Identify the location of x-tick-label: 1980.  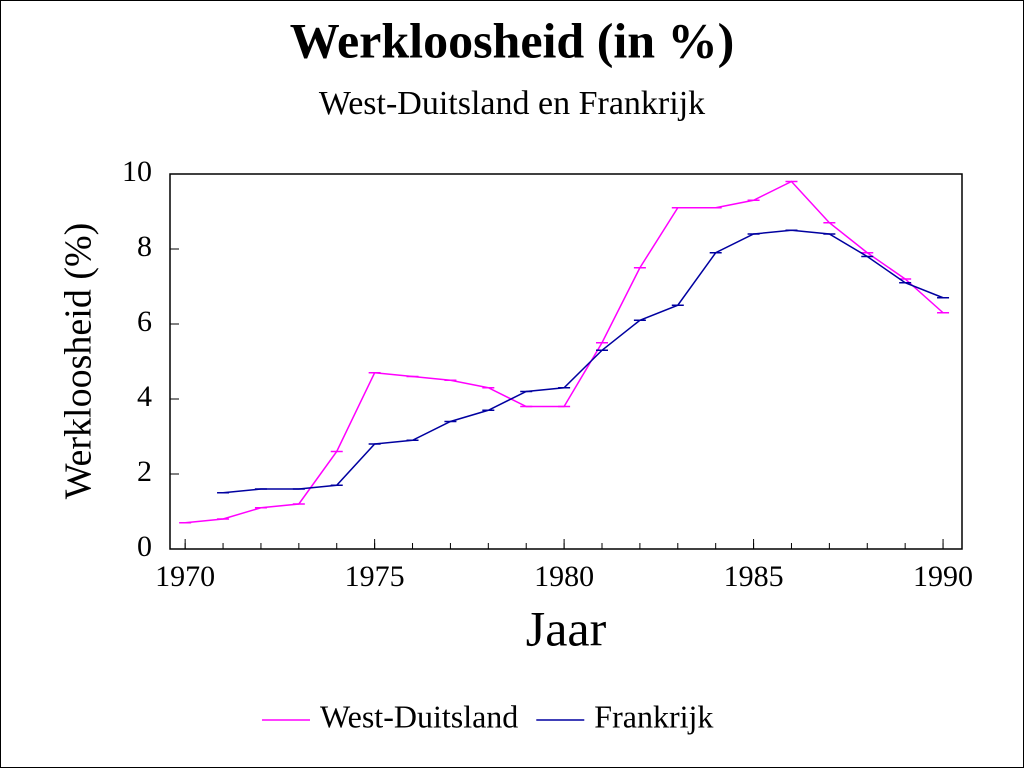
(564, 576).